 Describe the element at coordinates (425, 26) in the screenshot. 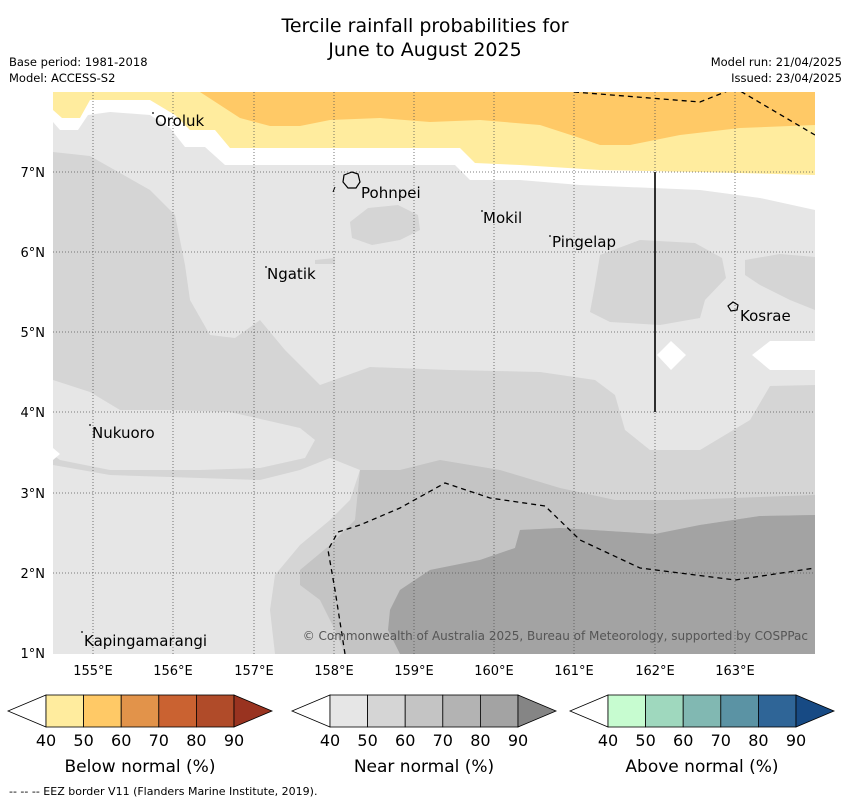

I see `title-line-1: Tercile rainfall probabilities for` at that location.